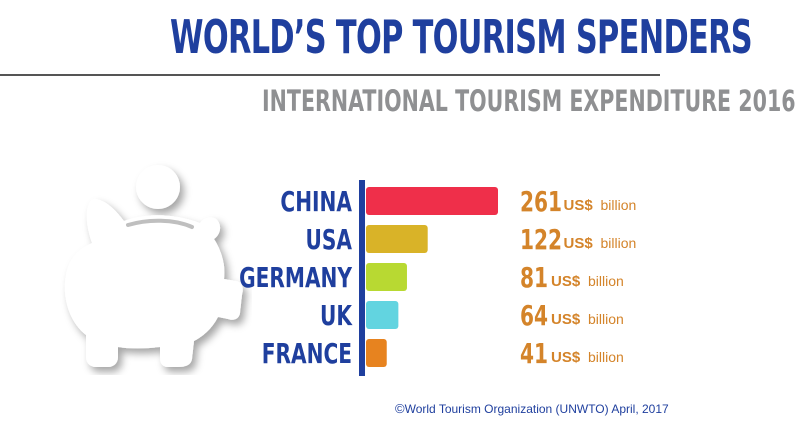 The image size is (800, 437). What do you see at coordinates (534, 315) in the screenshot?
I see `value-label: 64` at bounding box center [534, 315].